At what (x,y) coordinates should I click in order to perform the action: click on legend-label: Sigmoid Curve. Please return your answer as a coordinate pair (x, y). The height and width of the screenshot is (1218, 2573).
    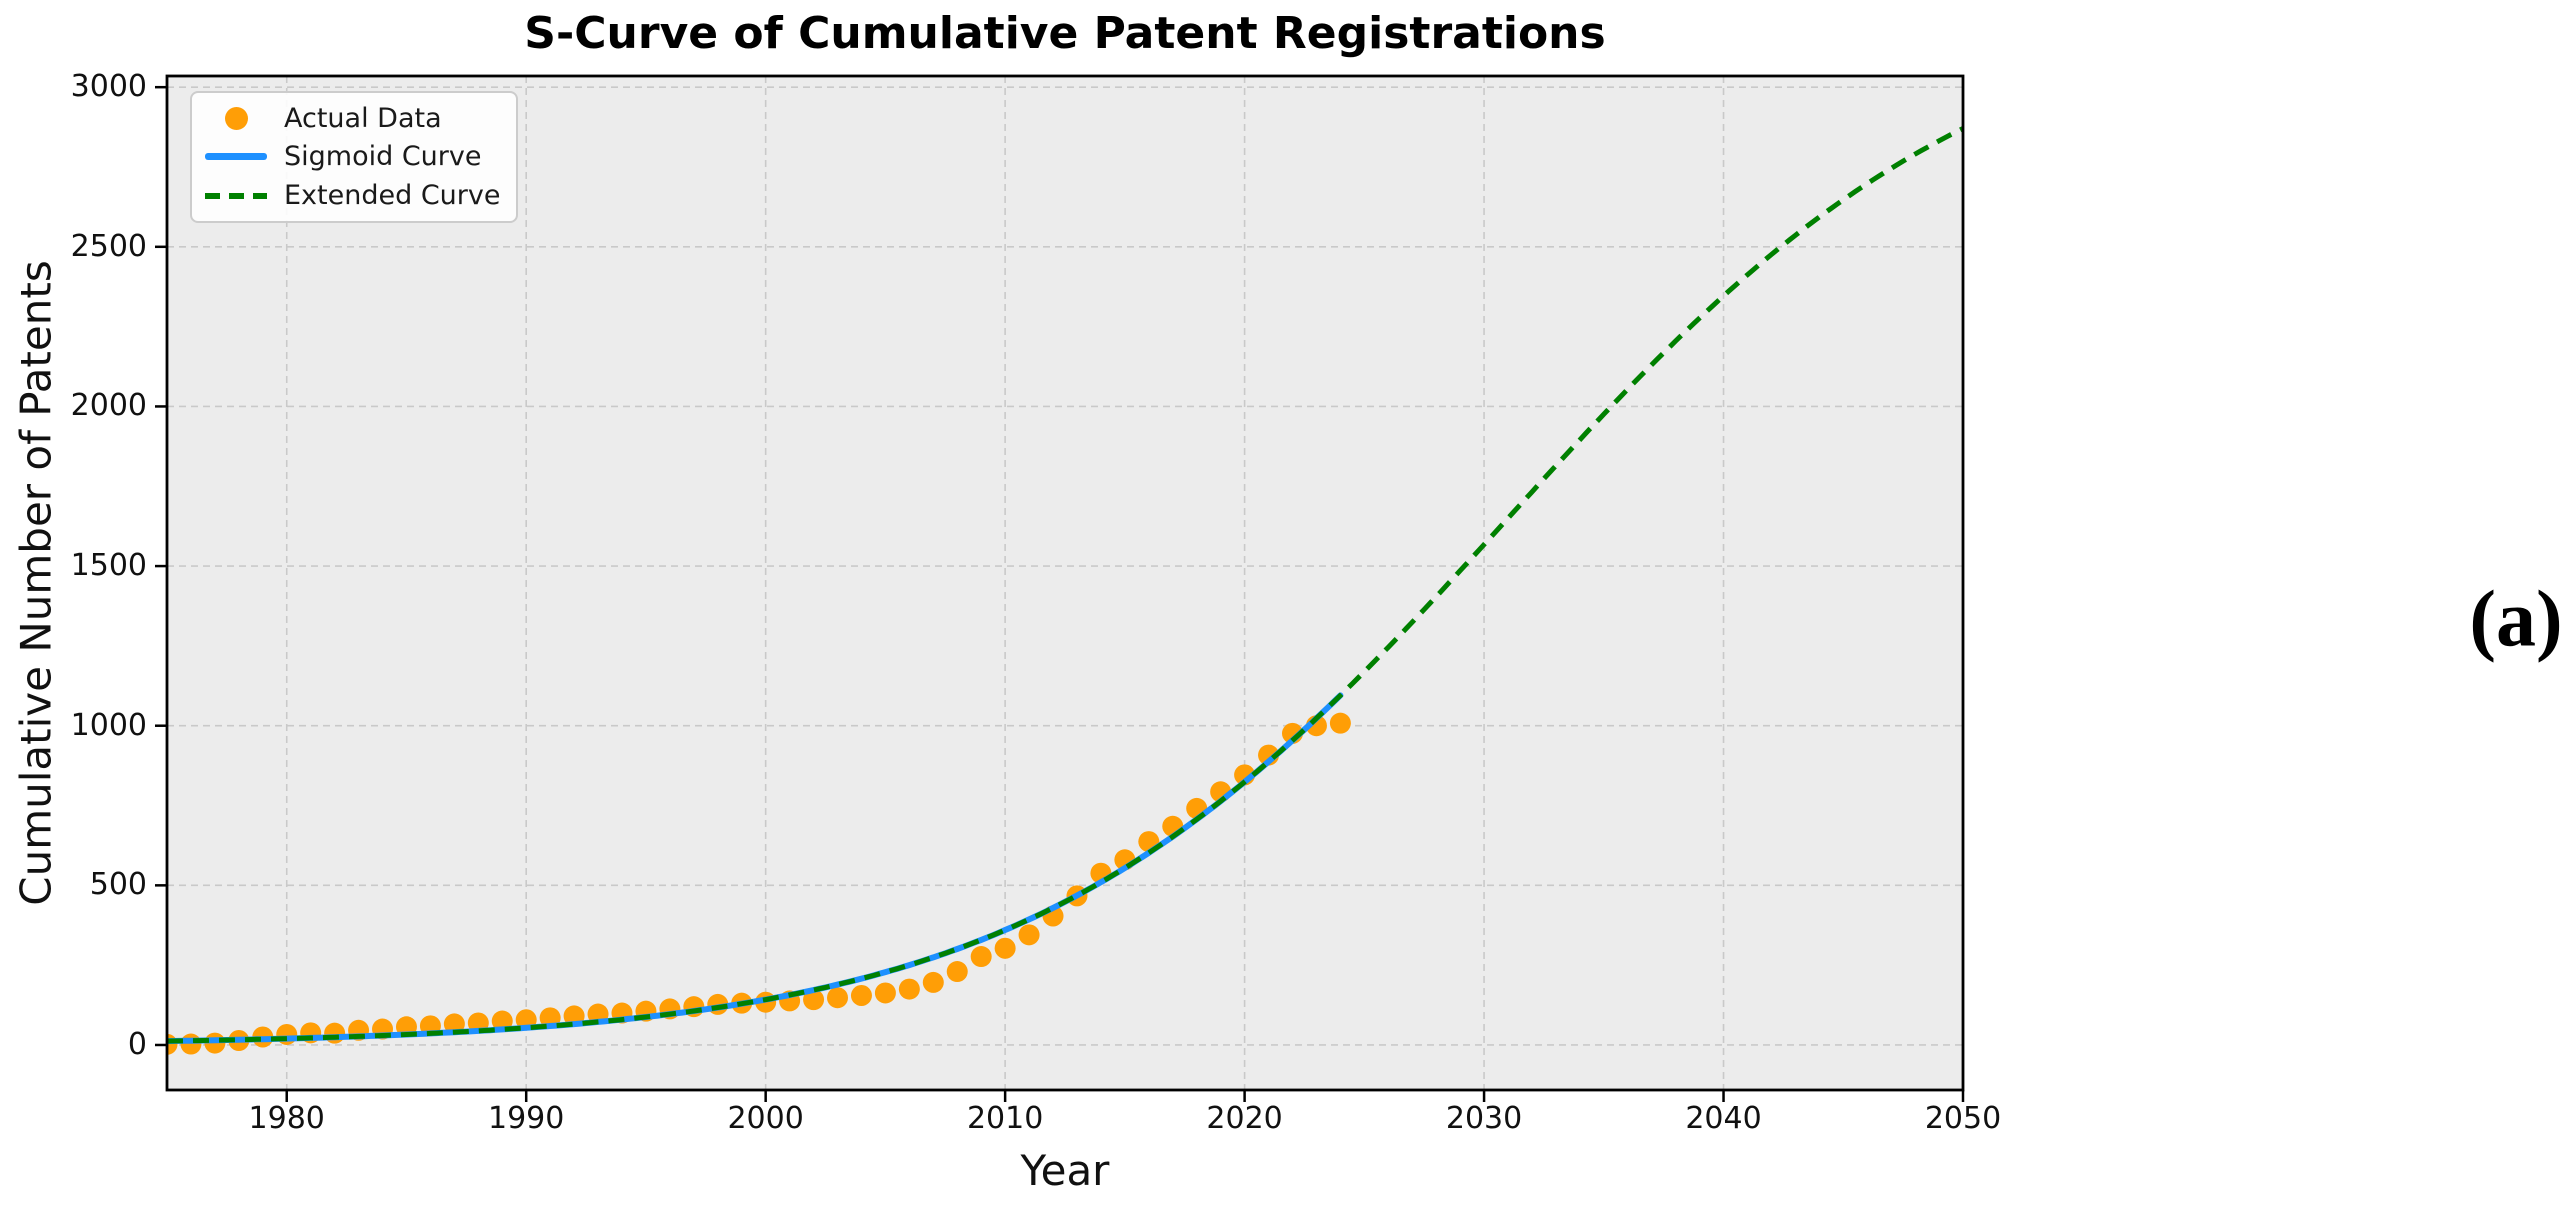
    Looking at the image, I should click on (383, 157).